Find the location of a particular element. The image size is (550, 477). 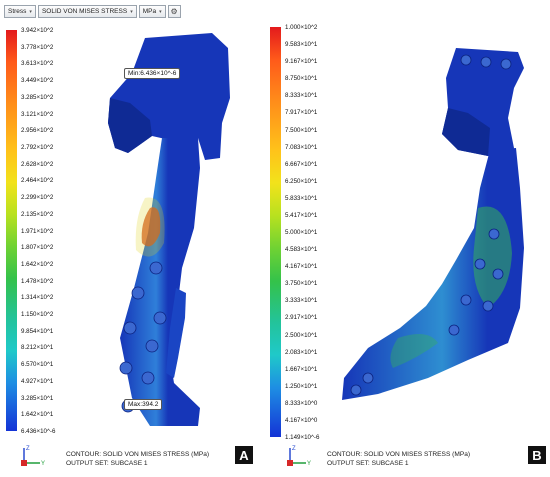

unit-label: MPa is located at coordinates (149, 11).